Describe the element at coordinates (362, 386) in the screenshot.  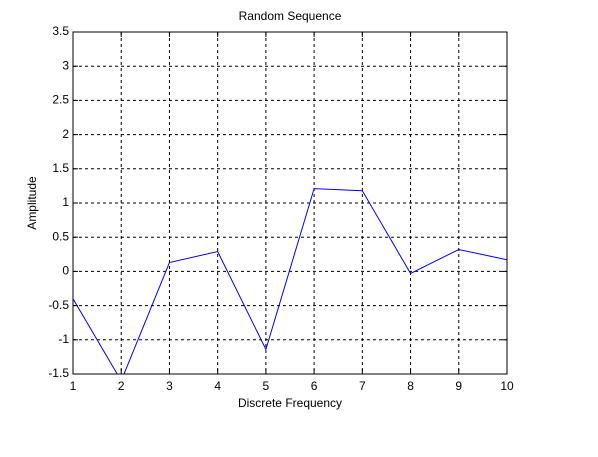
I see `x-tick-label: 7` at that location.